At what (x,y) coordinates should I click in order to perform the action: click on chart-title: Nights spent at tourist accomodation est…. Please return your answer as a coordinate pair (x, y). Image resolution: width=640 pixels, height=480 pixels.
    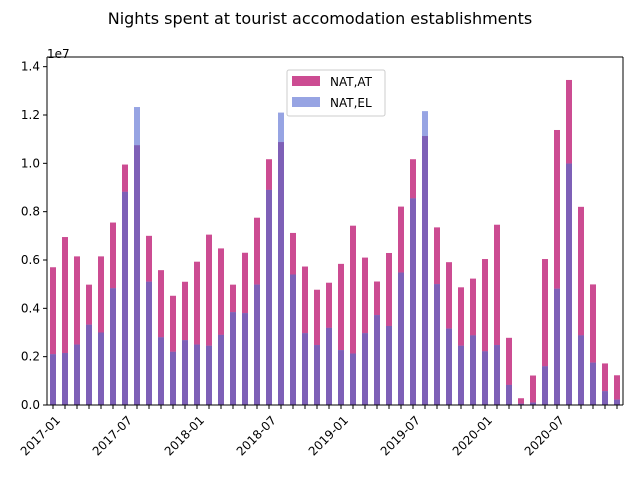
    Looking at the image, I should click on (320, 18).